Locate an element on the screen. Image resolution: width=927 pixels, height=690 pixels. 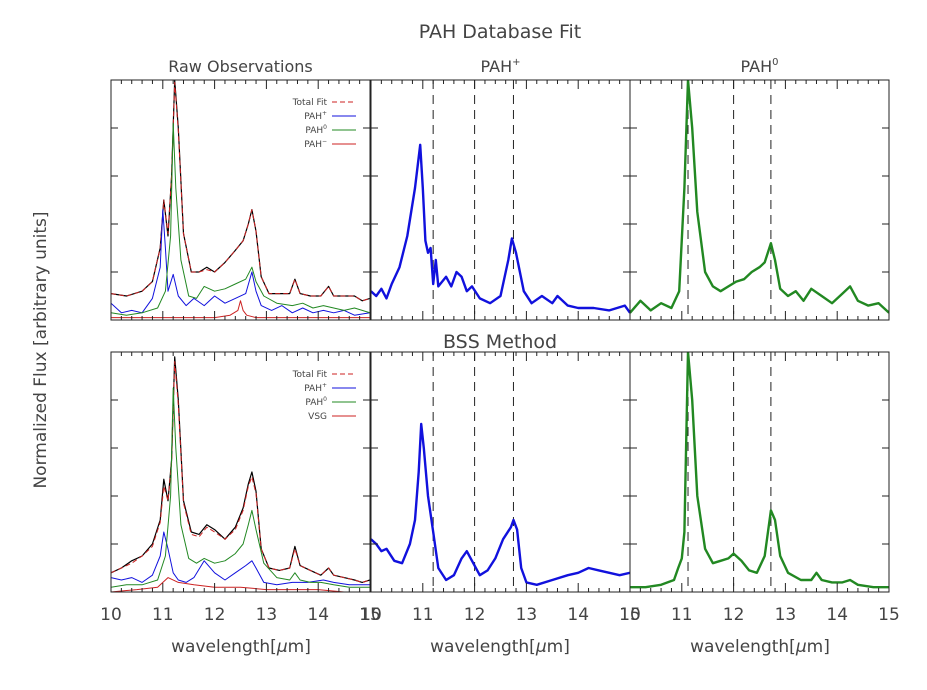
legend: Total Fit PAH+ PAH0 PAH− is located at coordinates (324, 124).